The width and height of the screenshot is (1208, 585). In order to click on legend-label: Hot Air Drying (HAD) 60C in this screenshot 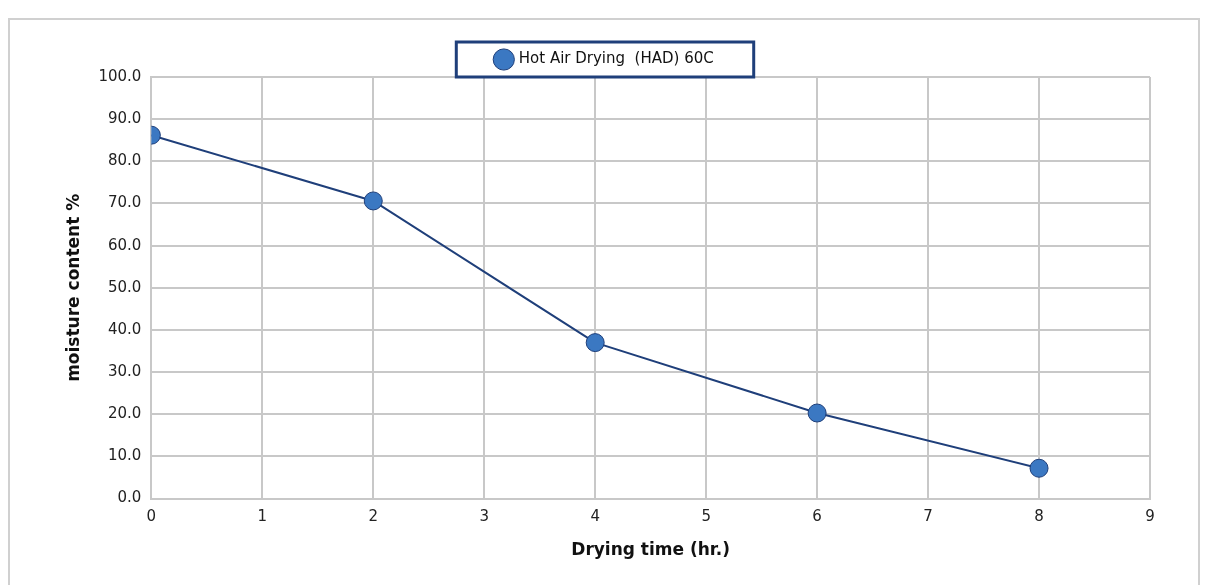, I will do `click(616, 58)`.